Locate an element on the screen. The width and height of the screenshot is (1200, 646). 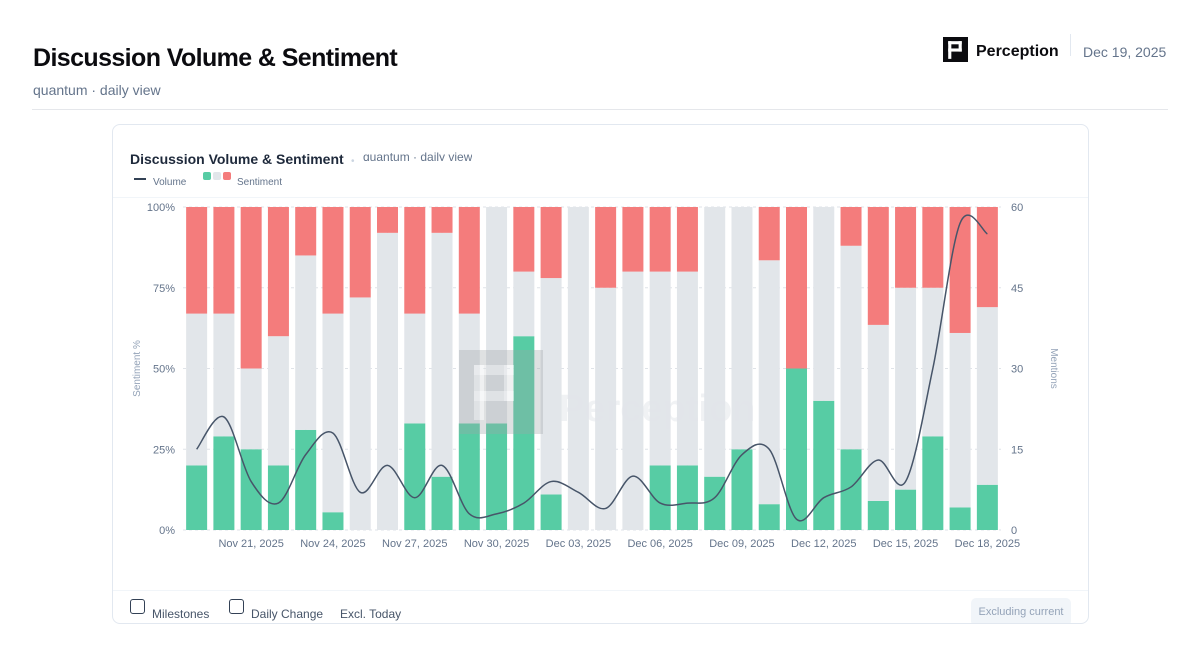
x-tick-label: Dec 06, 2025 is located at coordinates (659, 544).